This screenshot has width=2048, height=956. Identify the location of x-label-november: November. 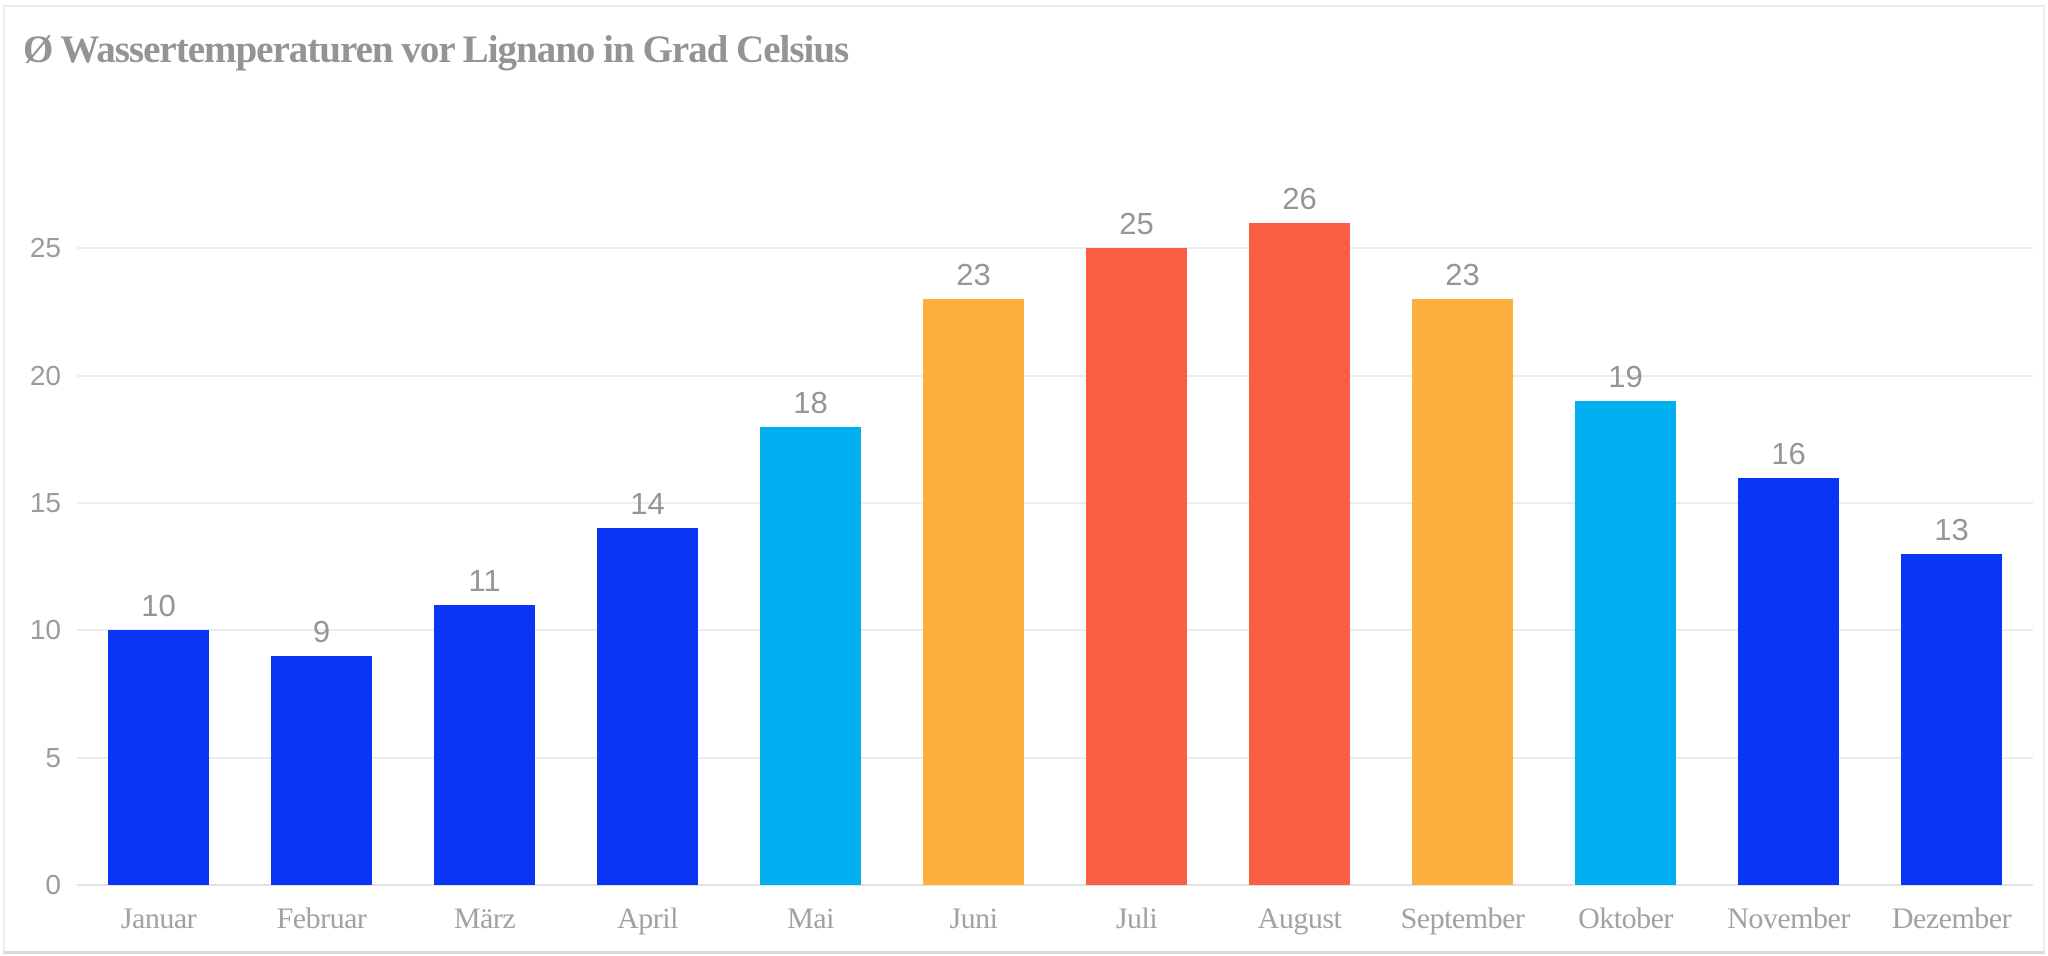
(1788, 918).